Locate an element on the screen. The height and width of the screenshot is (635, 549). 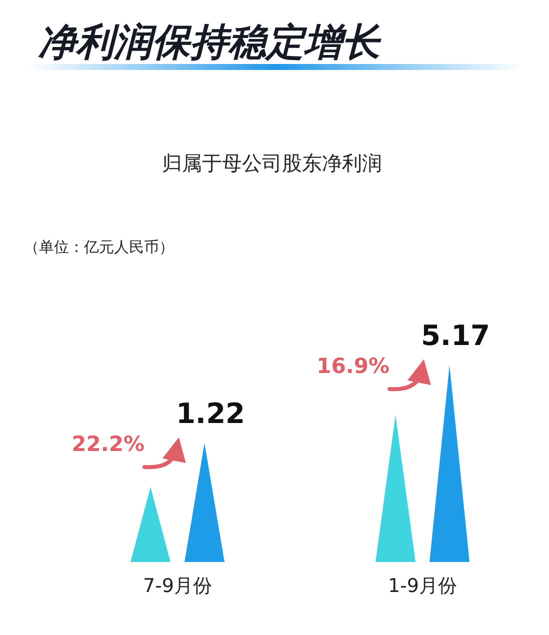
text: （单位：亿元人民币） is located at coordinates (99, 247).